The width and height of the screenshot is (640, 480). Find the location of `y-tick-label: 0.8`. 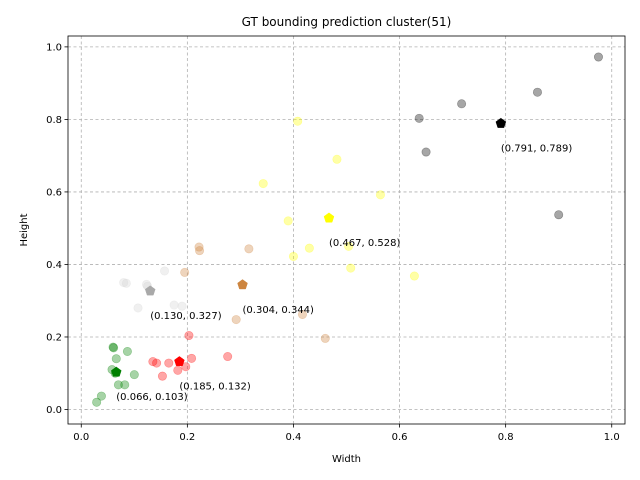

y-tick-label: 0.8 is located at coordinates (54, 120).